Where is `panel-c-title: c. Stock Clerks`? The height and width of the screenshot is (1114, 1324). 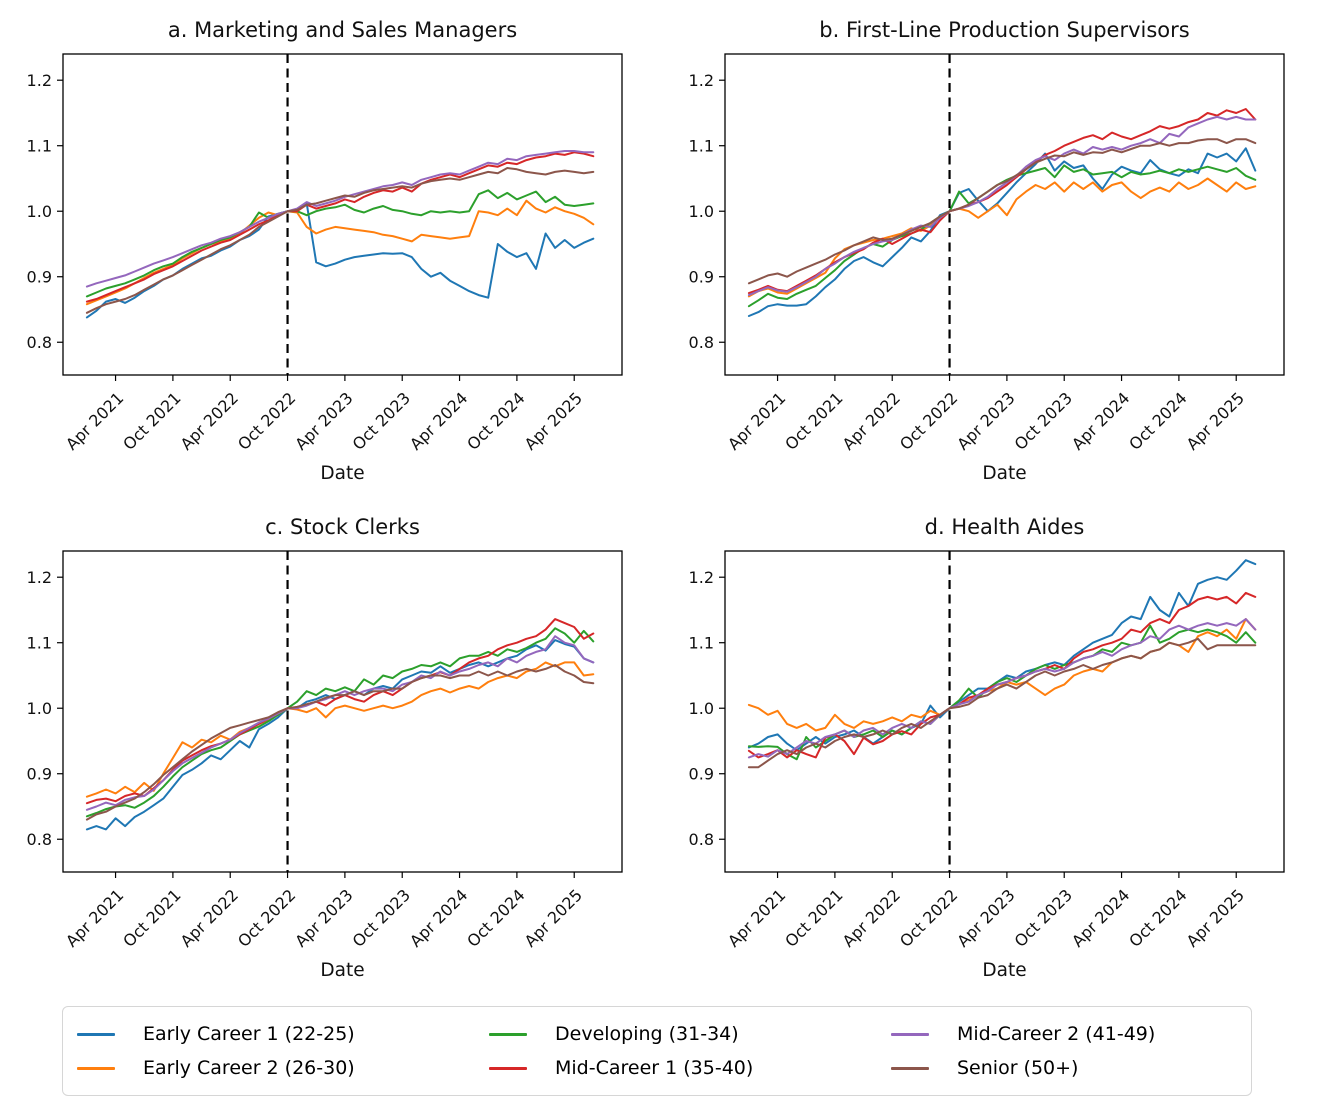 panel-c-title: c. Stock Clerks is located at coordinates (342, 527).